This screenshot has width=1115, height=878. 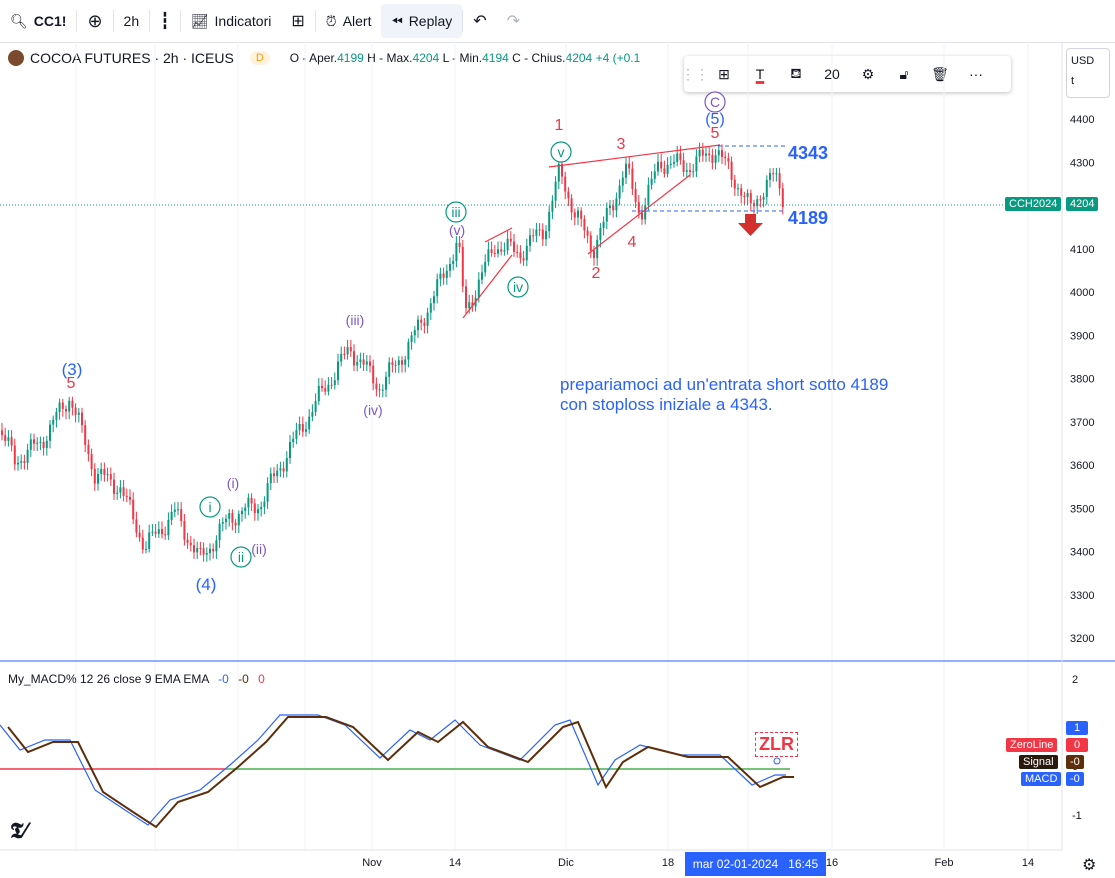 I want to click on low-value: 4194, so click(x=495, y=58).